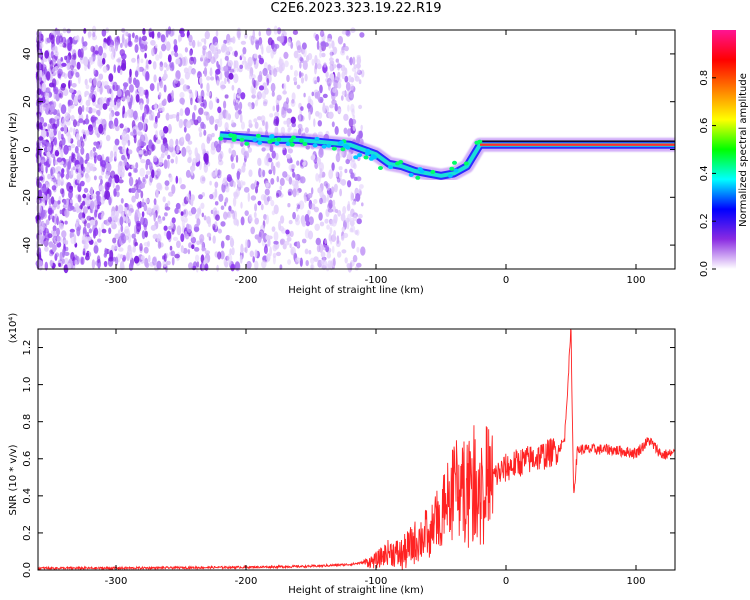 Image resolution: width=750 pixels, height=600 pixels. I want to click on y-tick-label: 0.8, so click(27, 422).